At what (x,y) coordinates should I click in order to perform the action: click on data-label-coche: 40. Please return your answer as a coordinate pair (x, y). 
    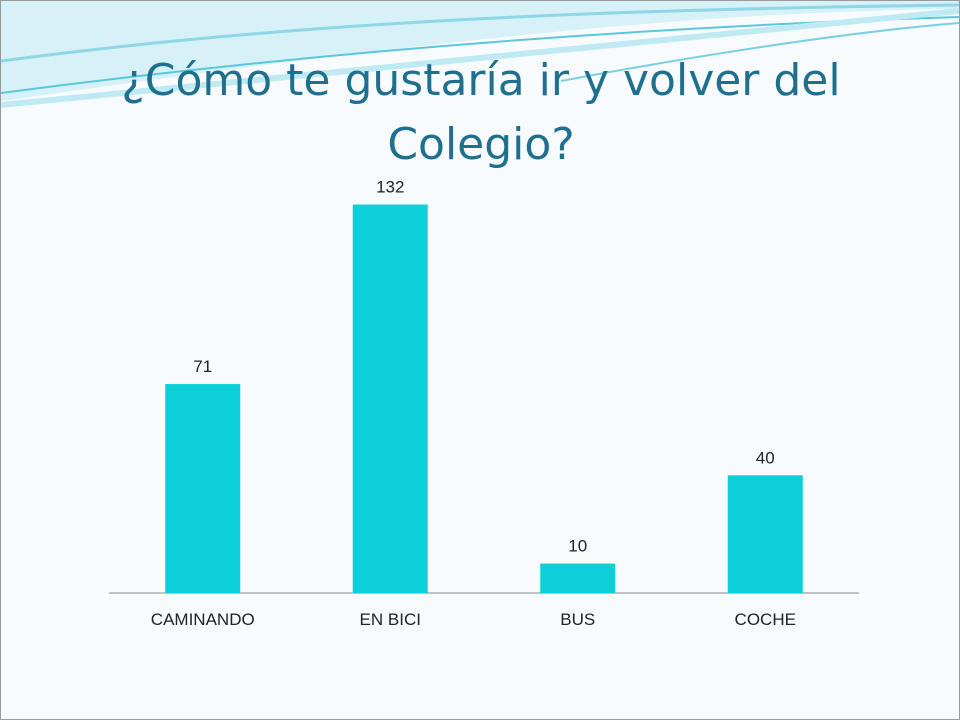
    Looking at the image, I should click on (765, 457).